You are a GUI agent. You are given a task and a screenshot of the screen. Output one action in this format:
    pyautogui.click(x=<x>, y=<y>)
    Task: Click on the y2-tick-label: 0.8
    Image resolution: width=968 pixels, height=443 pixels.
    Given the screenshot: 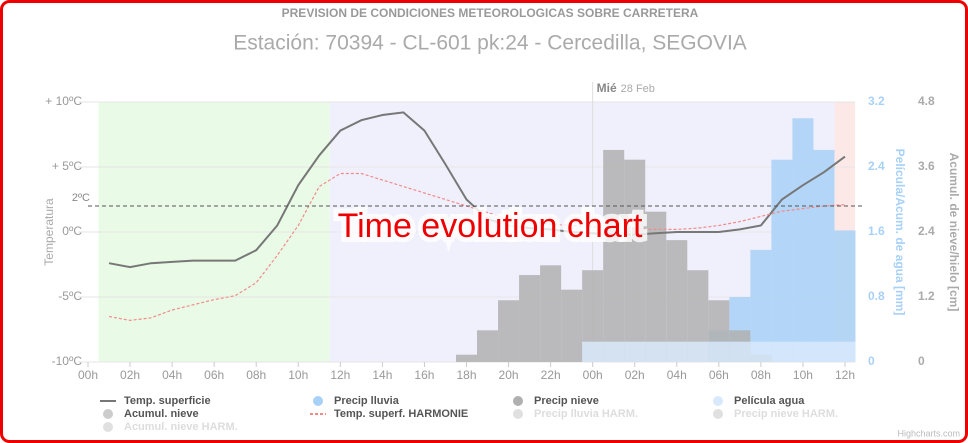 What is the action you would take?
    pyautogui.click(x=876, y=296)
    